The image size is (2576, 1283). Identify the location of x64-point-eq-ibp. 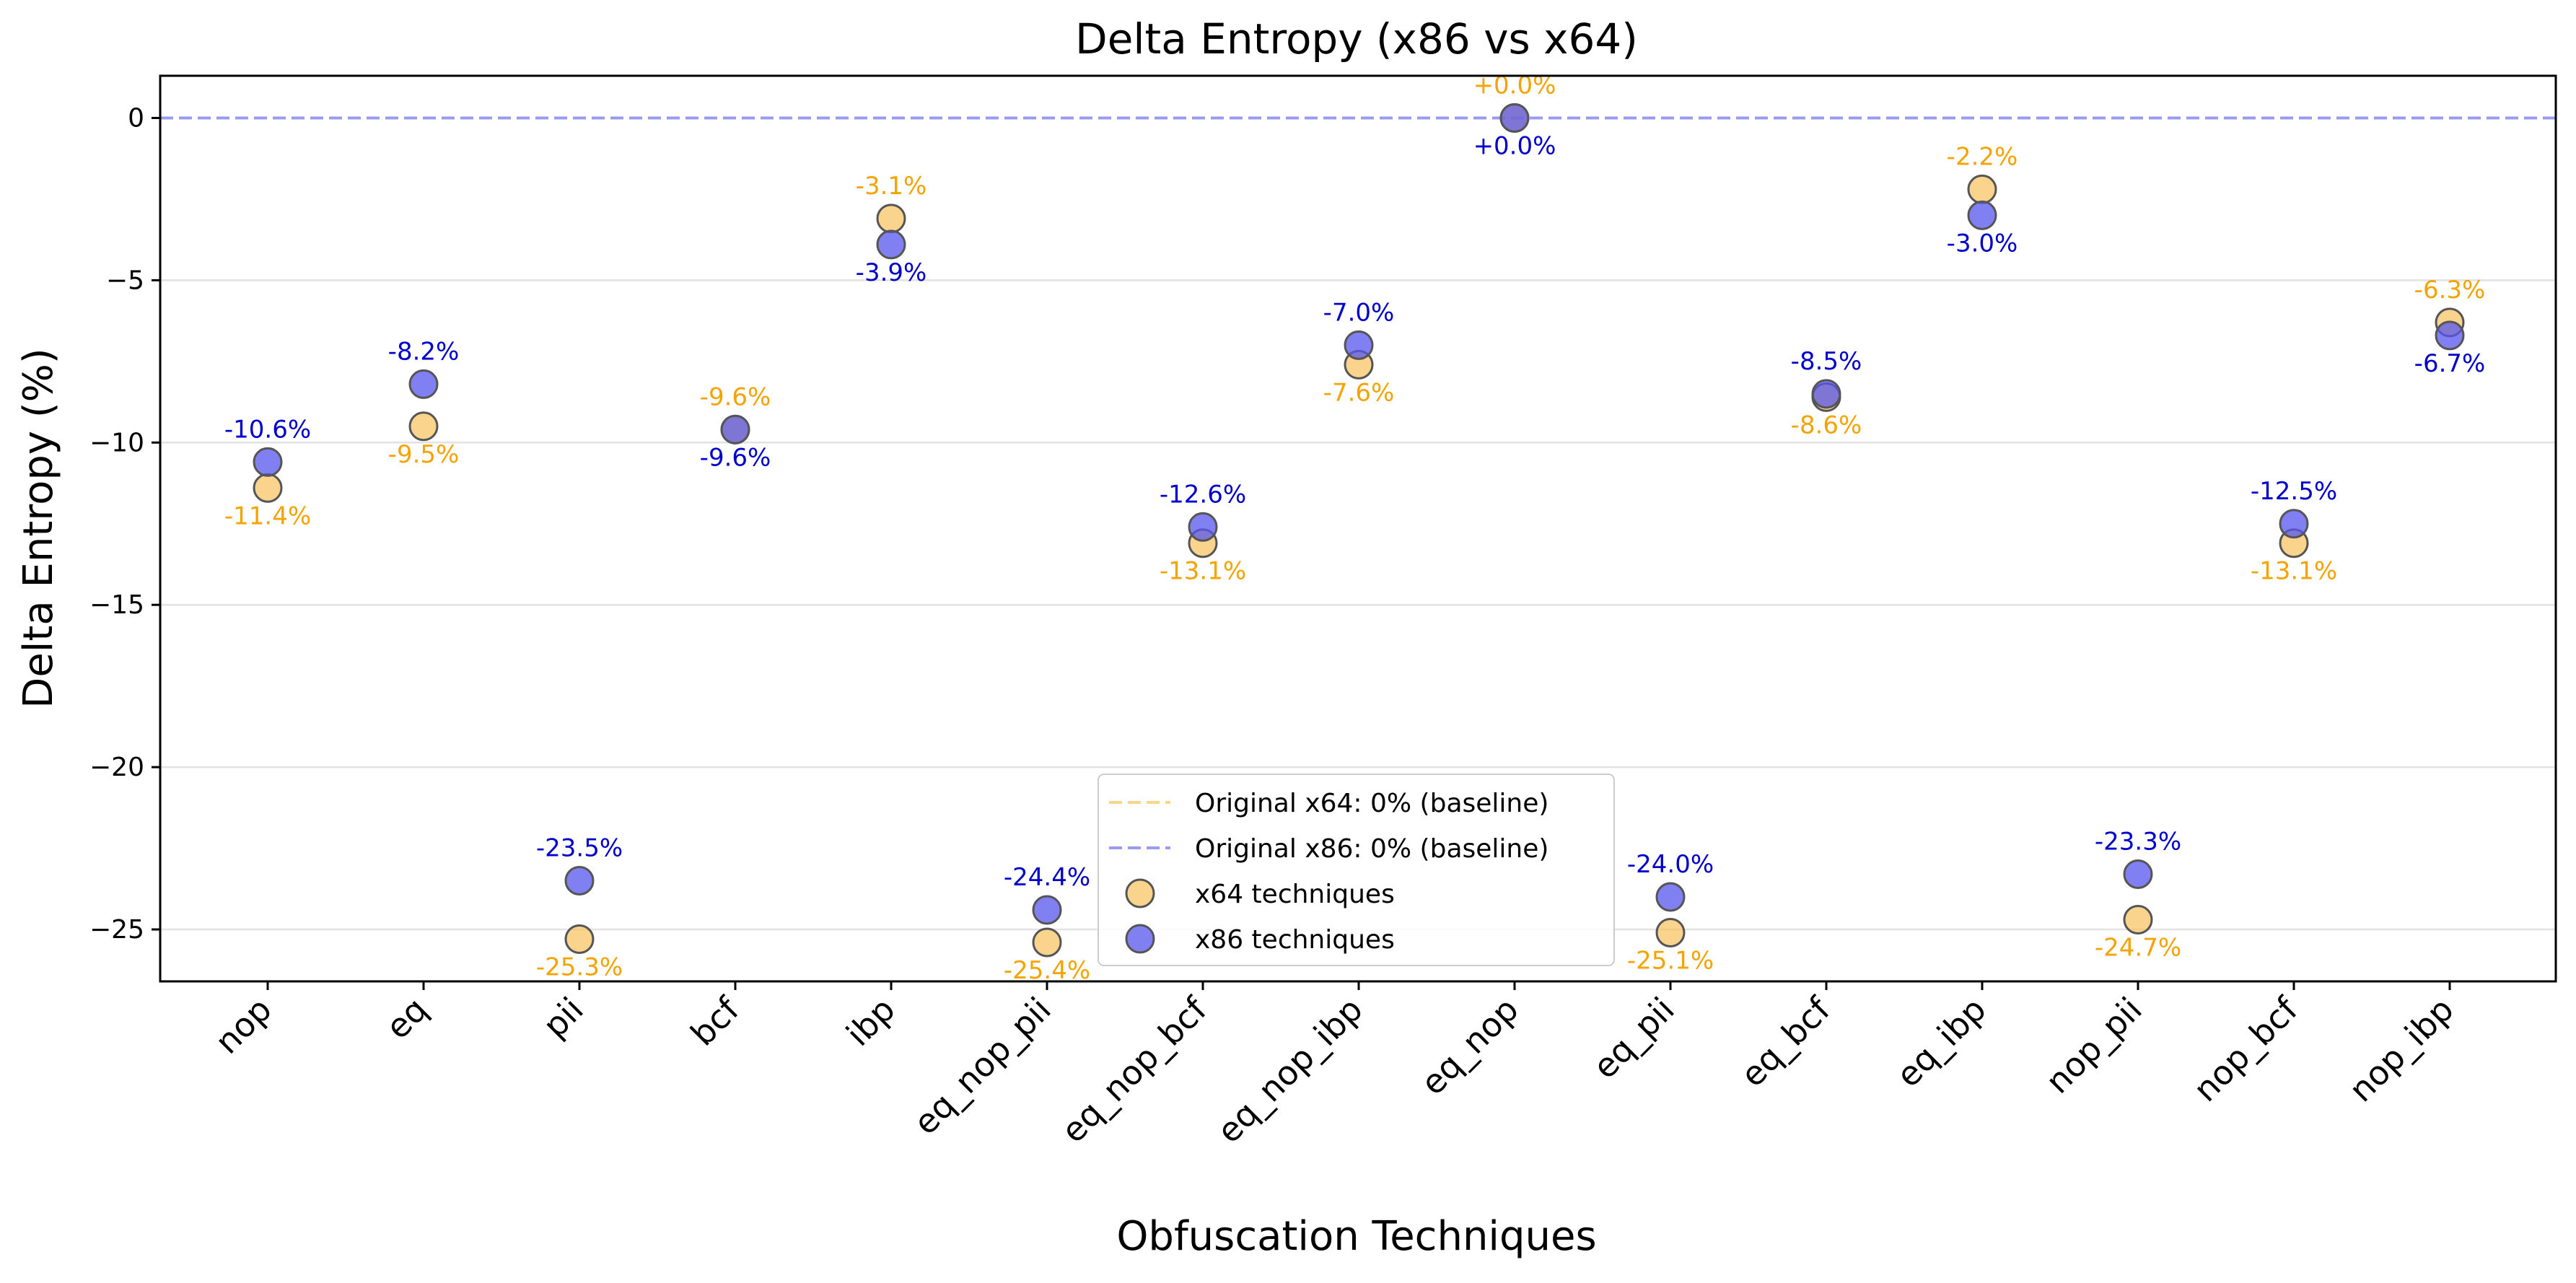
(1982, 189).